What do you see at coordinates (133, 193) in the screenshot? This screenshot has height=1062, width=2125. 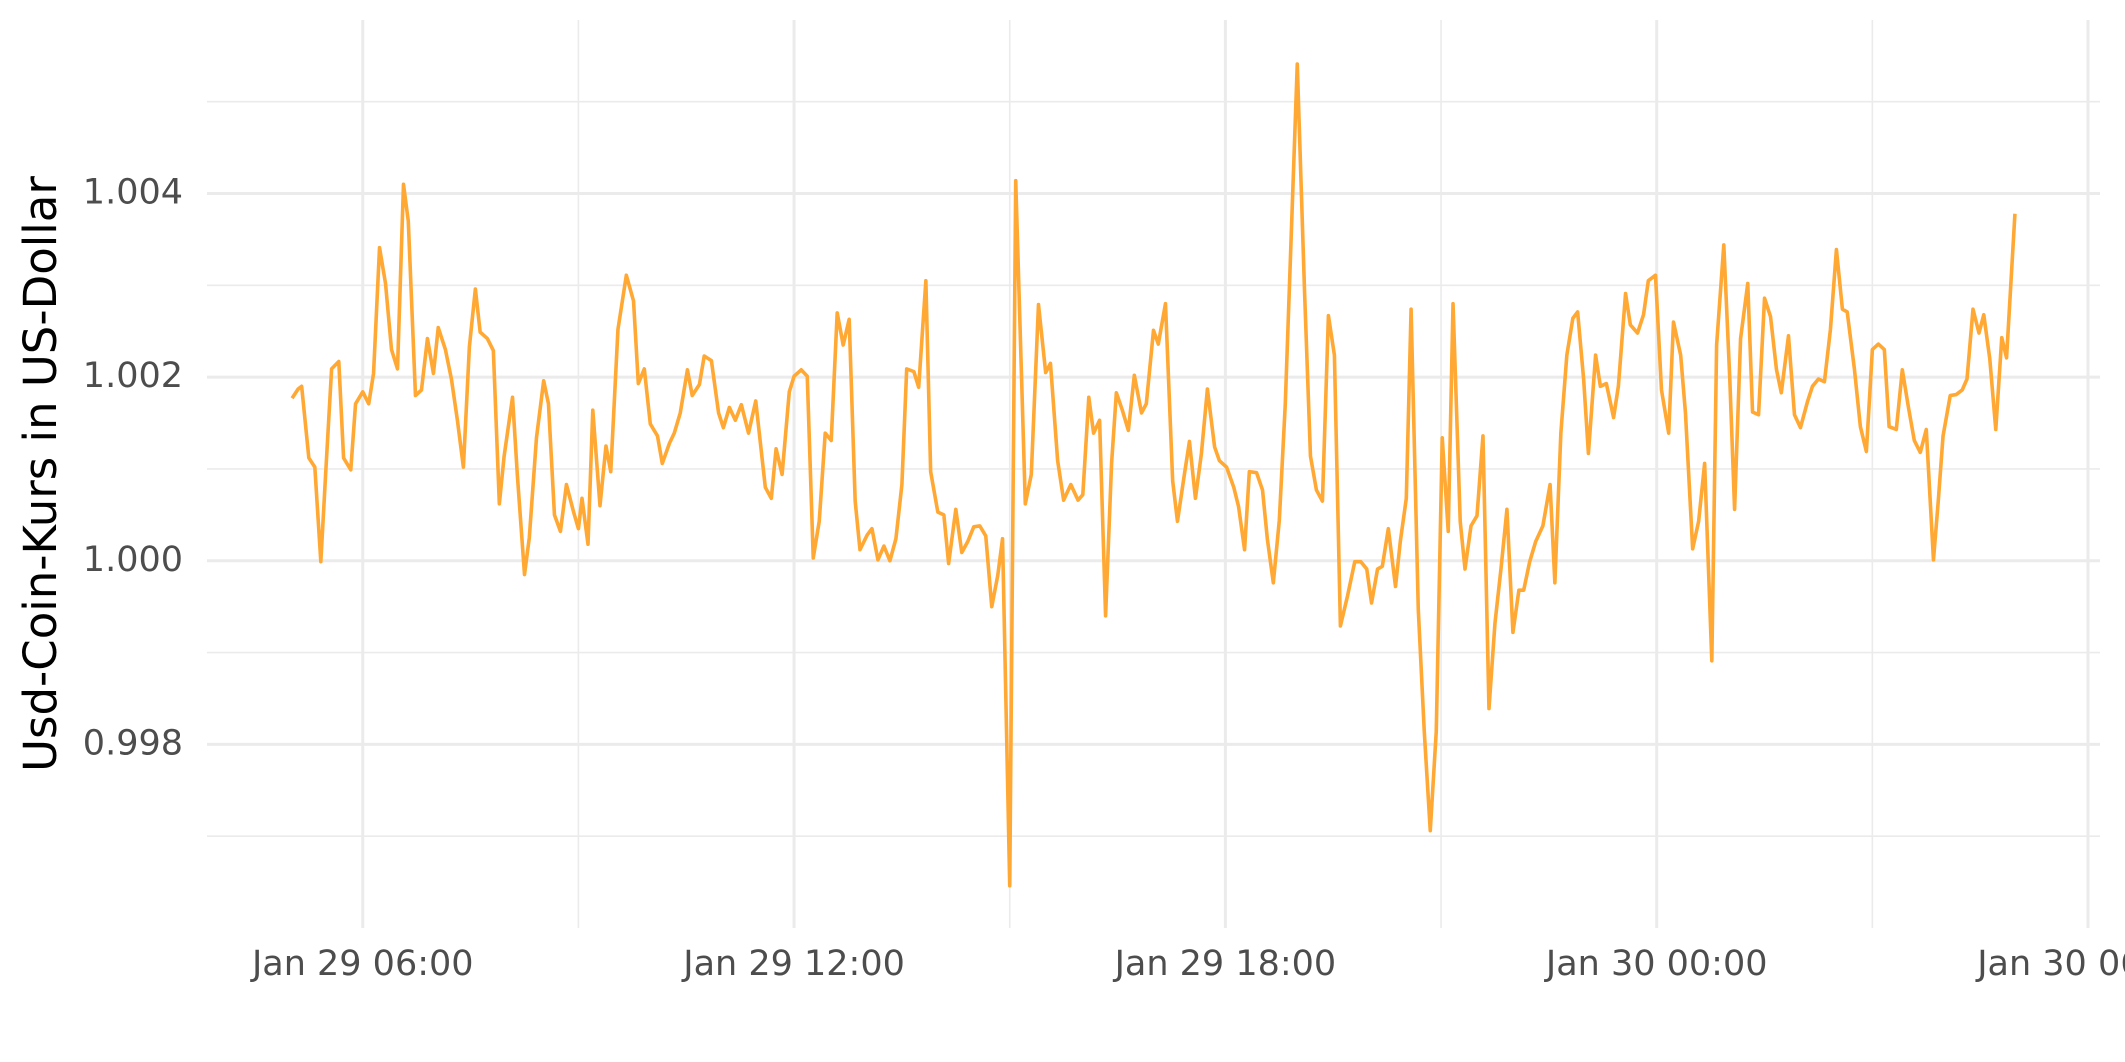 I see `y-tick-label: 1.004` at bounding box center [133, 193].